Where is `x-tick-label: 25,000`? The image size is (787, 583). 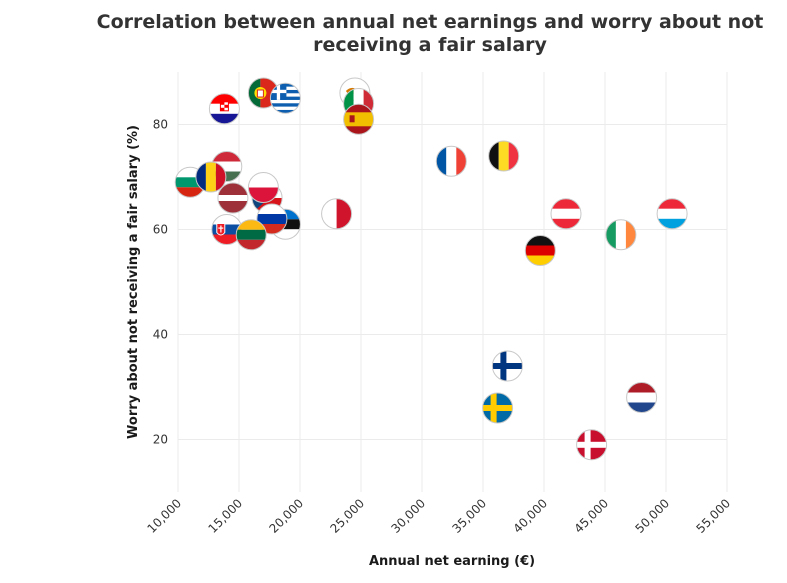 x-tick-label: 25,000 is located at coordinates (348, 516).